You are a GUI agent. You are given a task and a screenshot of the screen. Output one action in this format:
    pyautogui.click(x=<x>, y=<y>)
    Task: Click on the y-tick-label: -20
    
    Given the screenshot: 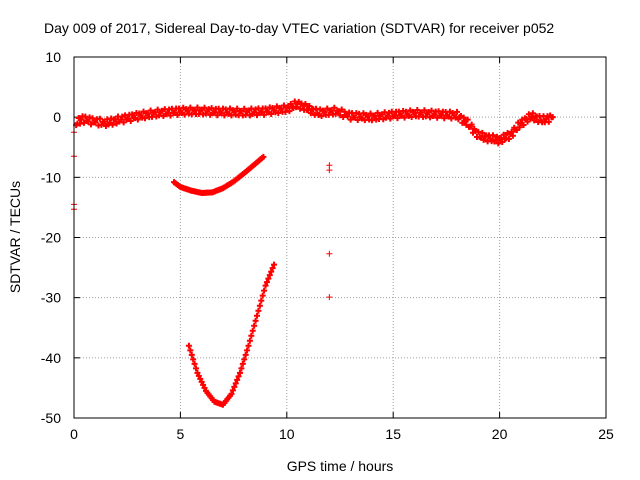 What is the action you would take?
    pyautogui.click(x=51, y=238)
    